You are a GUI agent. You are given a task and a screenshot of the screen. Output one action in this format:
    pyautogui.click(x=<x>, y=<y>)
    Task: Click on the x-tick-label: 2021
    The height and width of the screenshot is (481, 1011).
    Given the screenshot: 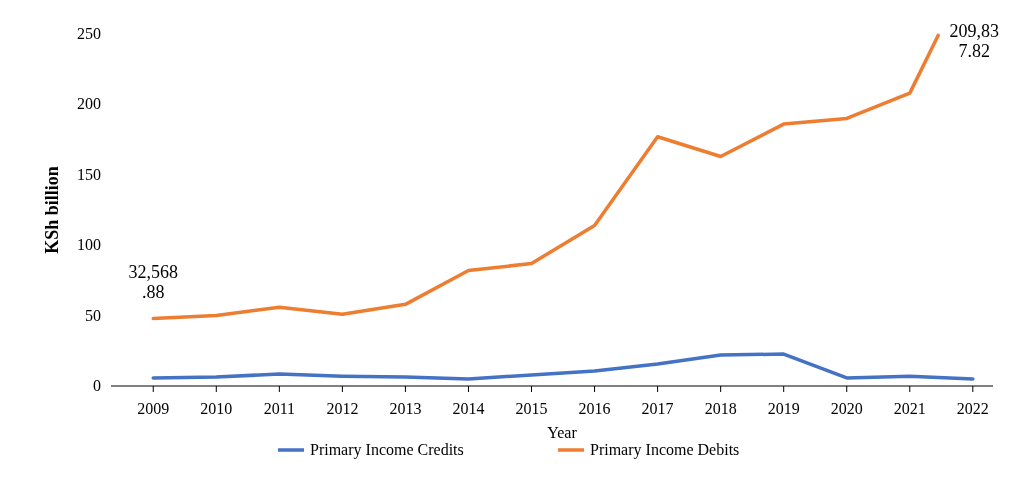 What is the action you would take?
    pyautogui.click(x=909, y=408)
    